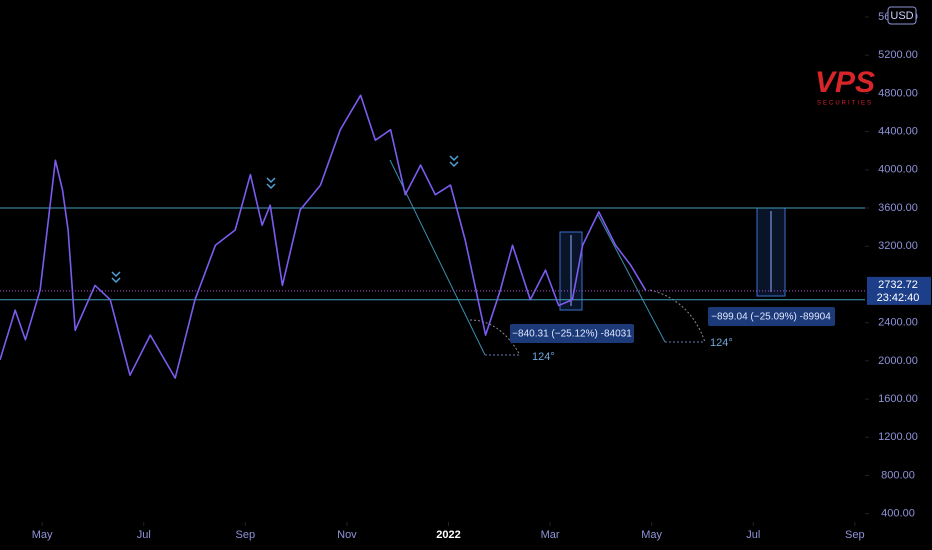 The image size is (932, 550). I want to click on annotation: −840.31 (−25.12%) -84031, so click(572, 334).